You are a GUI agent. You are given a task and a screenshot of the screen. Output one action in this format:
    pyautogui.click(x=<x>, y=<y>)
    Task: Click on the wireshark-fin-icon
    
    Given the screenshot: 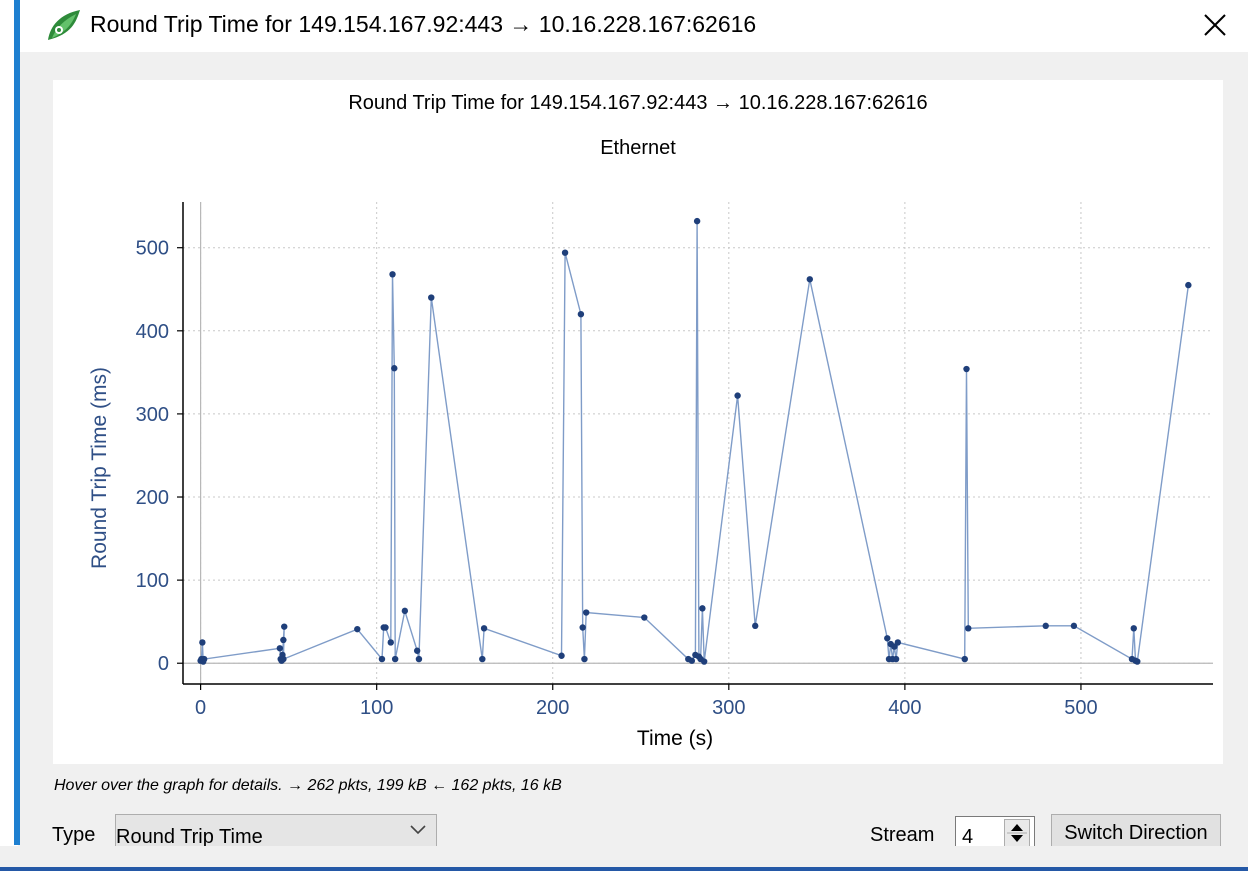 What is the action you would take?
    pyautogui.click(x=64, y=25)
    